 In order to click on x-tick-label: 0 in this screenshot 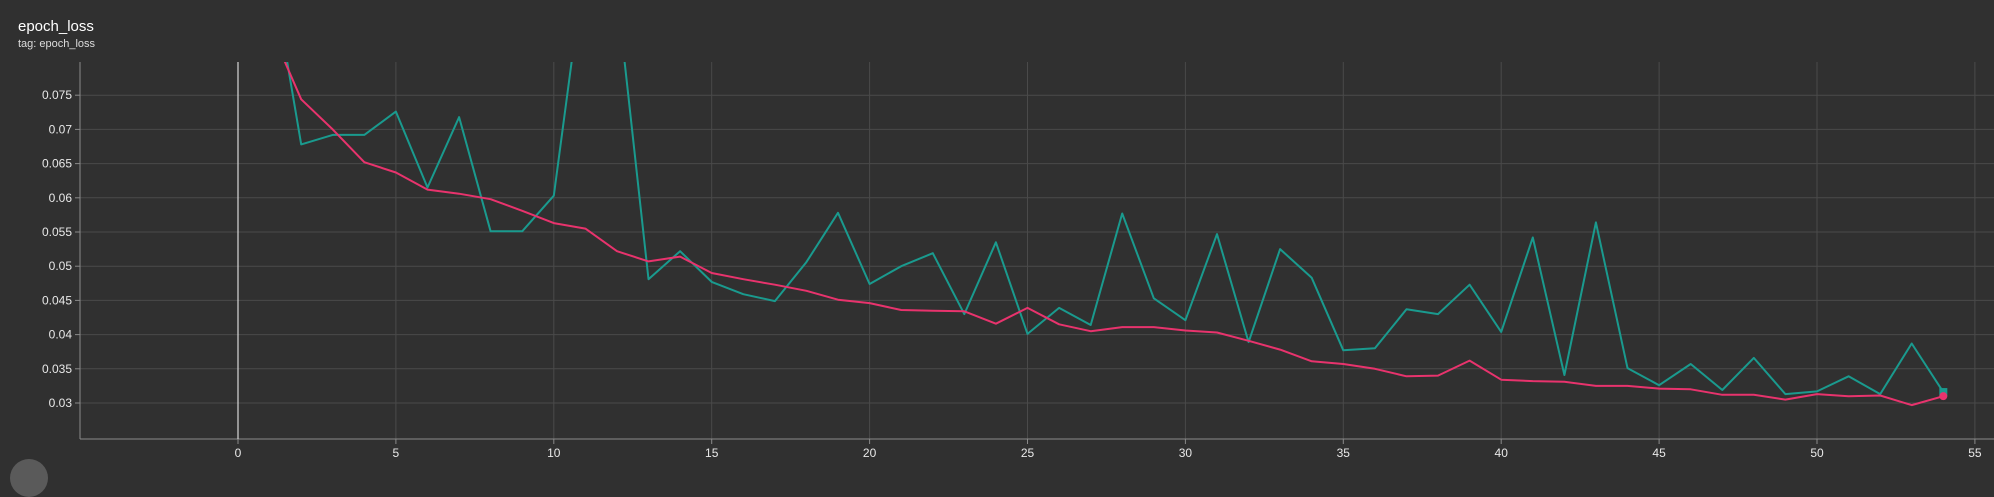, I will do `click(238, 453)`.